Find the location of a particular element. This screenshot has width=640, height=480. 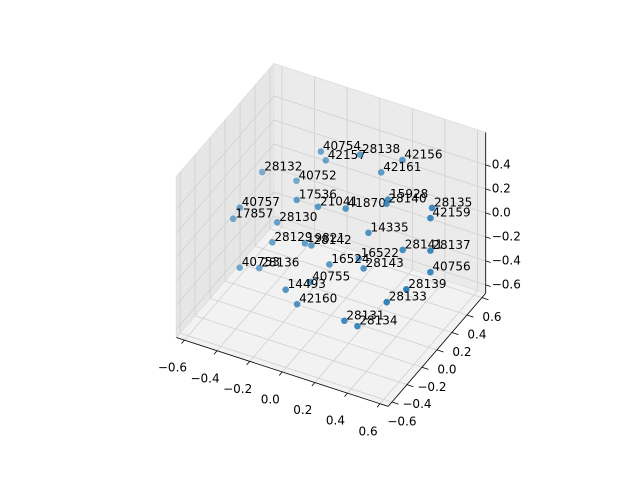

y-tick-label: −0.2 is located at coordinates (431, 387).